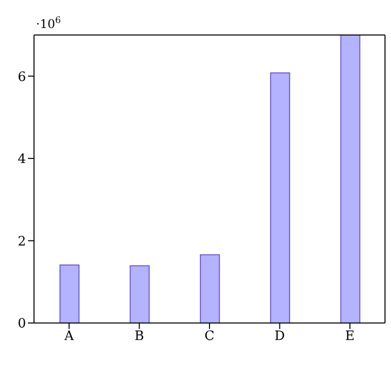 This screenshot has height=367, width=391. Describe the element at coordinates (22, 242) in the screenshot. I see `y-tick-label: 2` at that location.